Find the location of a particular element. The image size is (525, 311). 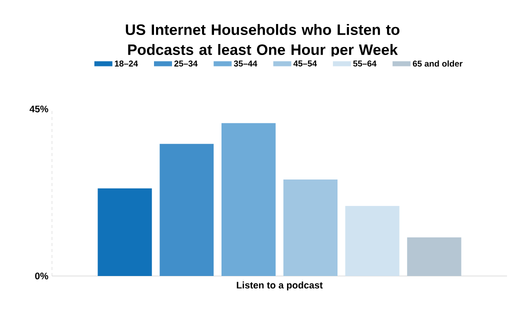

legend-label: 35–44 is located at coordinates (246, 63).